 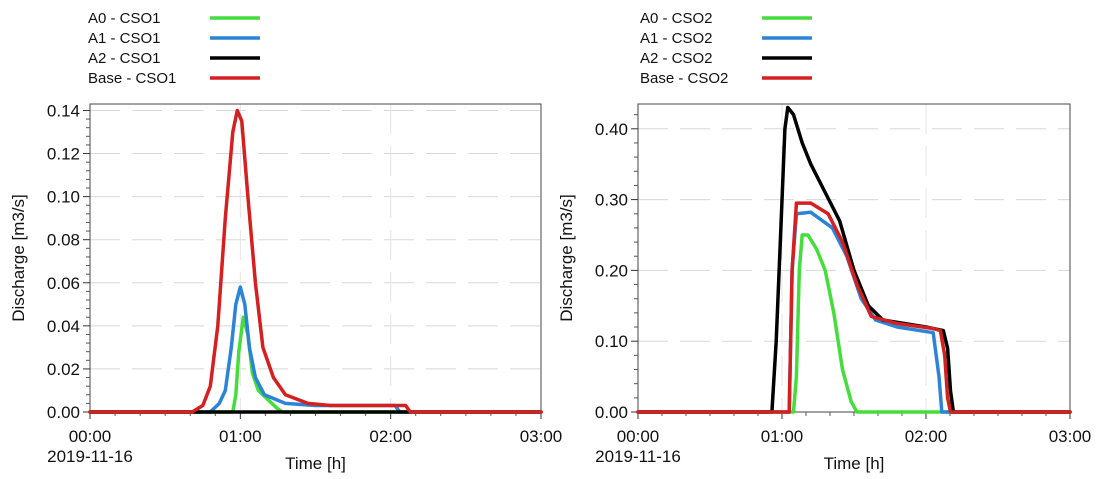 What do you see at coordinates (676, 58) in the screenshot?
I see `legend-label: A2 - CSO2` at bounding box center [676, 58].